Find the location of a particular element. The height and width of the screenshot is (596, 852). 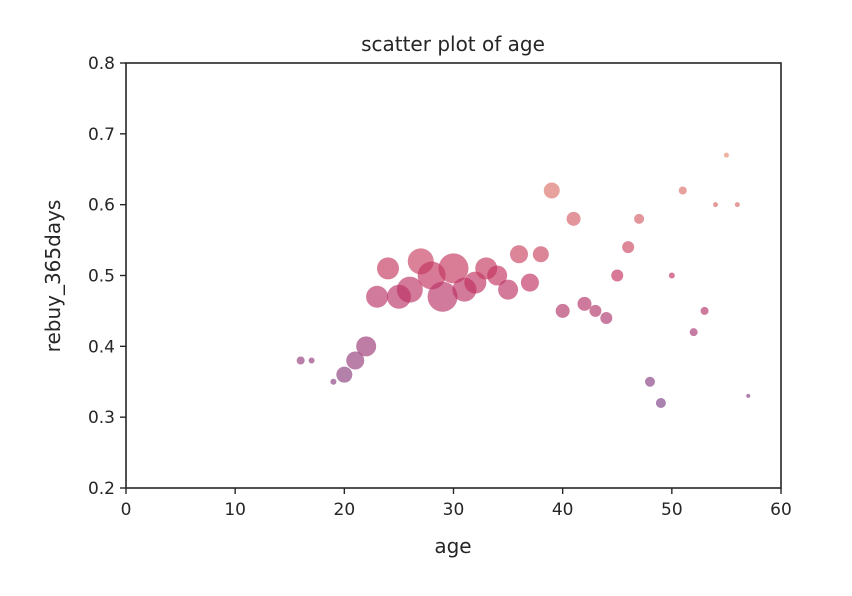

x-tick-label: 50 is located at coordinates (672, 510).